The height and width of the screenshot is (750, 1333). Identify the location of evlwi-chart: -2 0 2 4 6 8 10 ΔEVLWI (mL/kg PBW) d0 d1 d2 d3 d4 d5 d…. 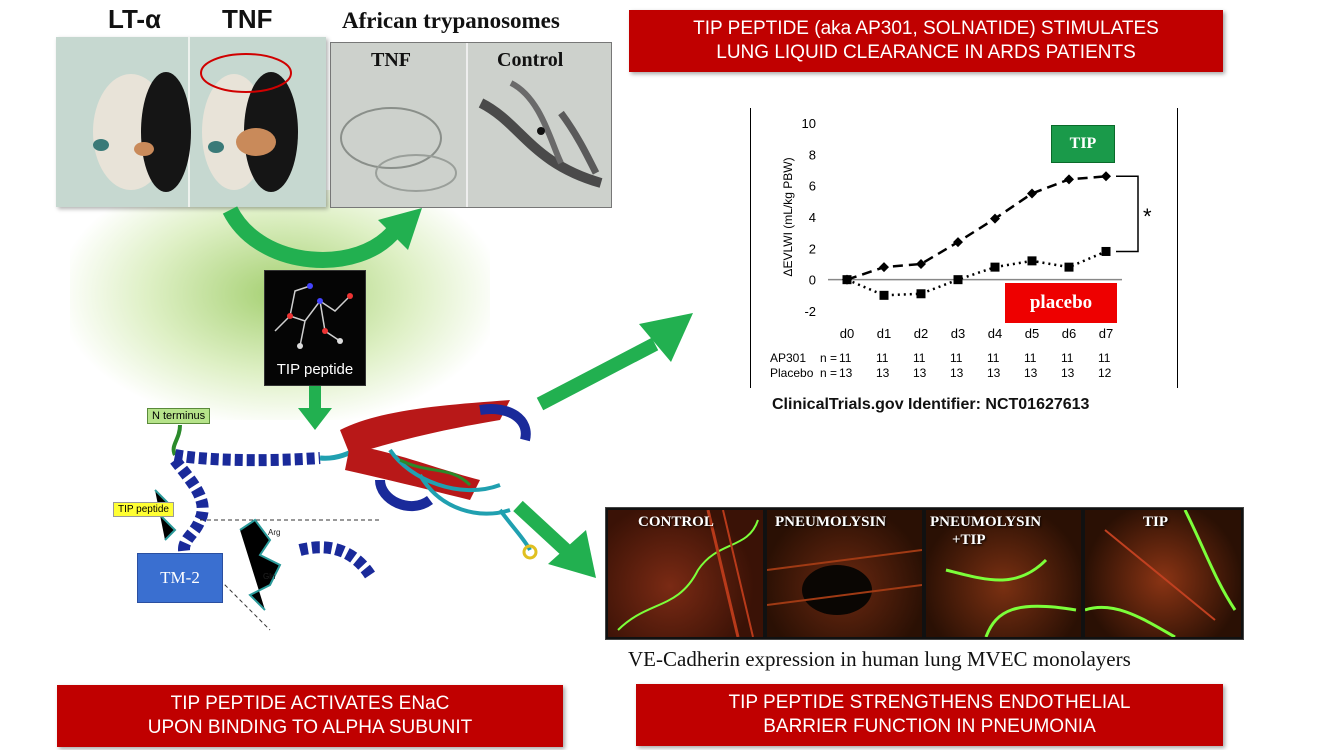
(964, 248).